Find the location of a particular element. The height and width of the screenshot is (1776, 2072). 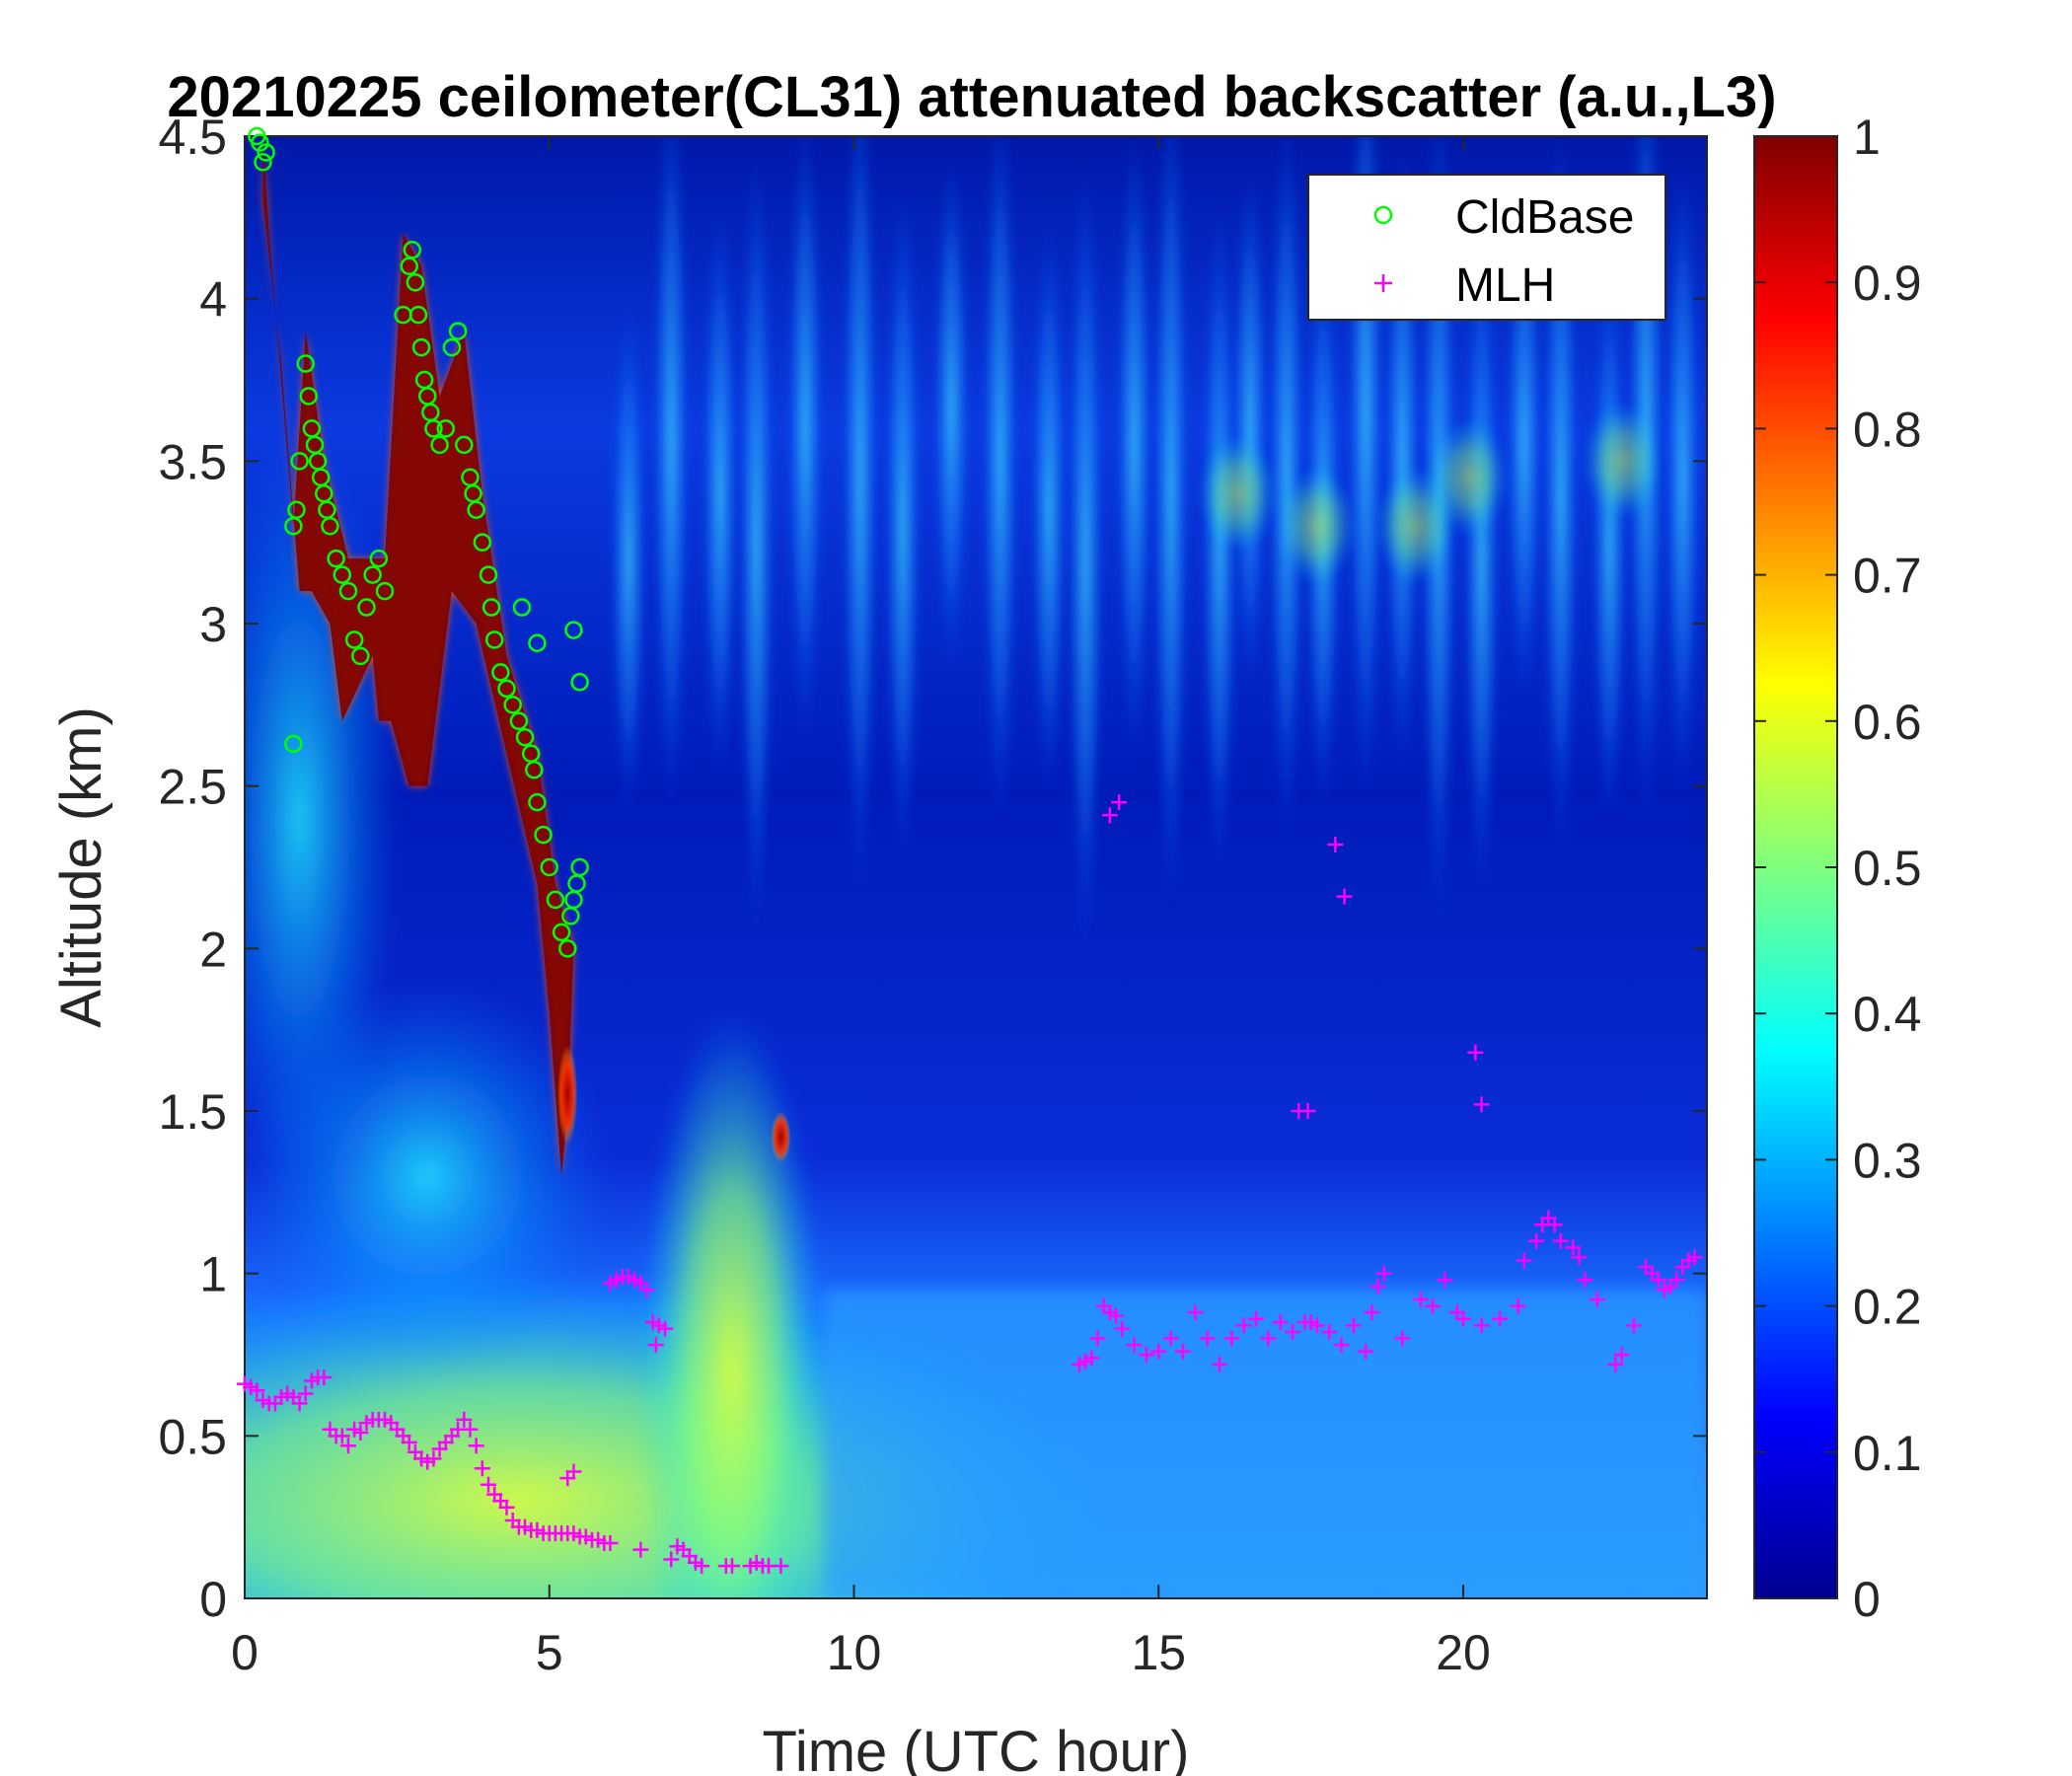

colorbar-ticks: 0 0.1 0.2 0.3 0.4 0.5 0.6 0.7 0.8 0.9 1 is located at coordinates (1838, 869).